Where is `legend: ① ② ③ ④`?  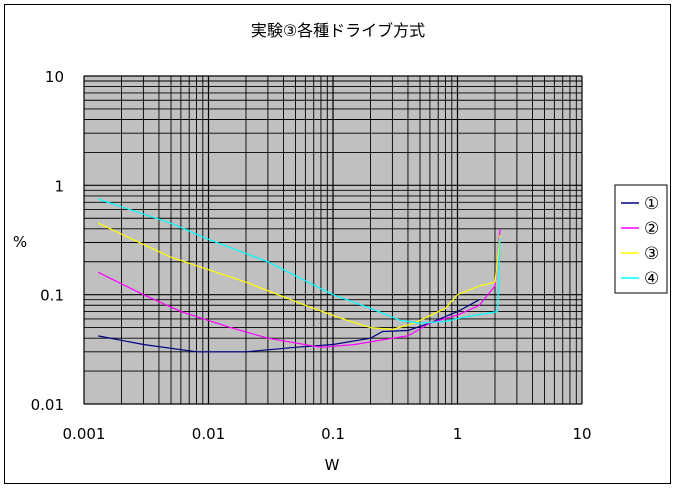
legend: ① ② ③ ④ is located at coordinates (641, 239).